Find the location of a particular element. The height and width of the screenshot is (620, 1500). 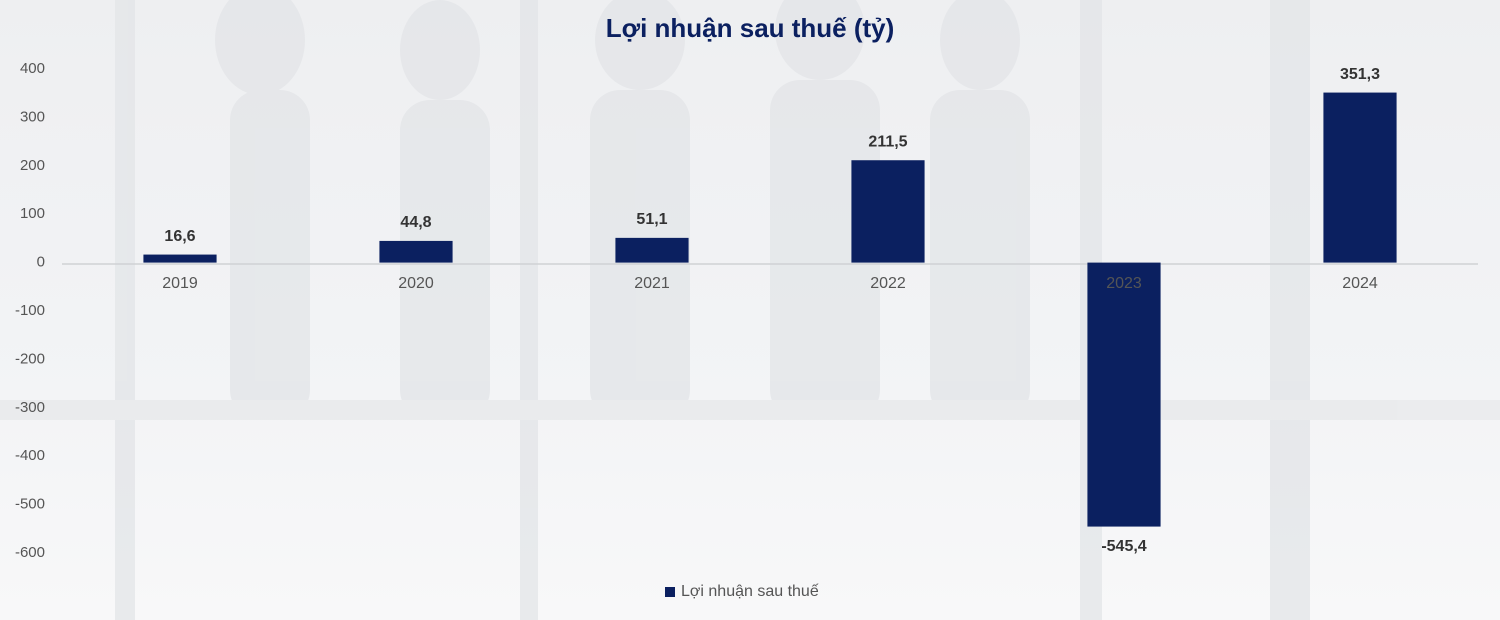

data-label: -545,4 is located at coordinates (1123, 546).